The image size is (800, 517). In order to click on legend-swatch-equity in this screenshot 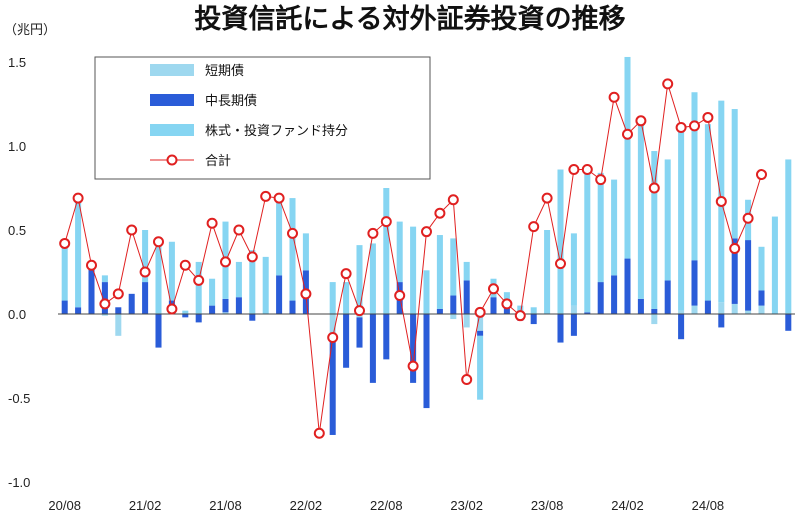, I will do `click(172, 130)`.